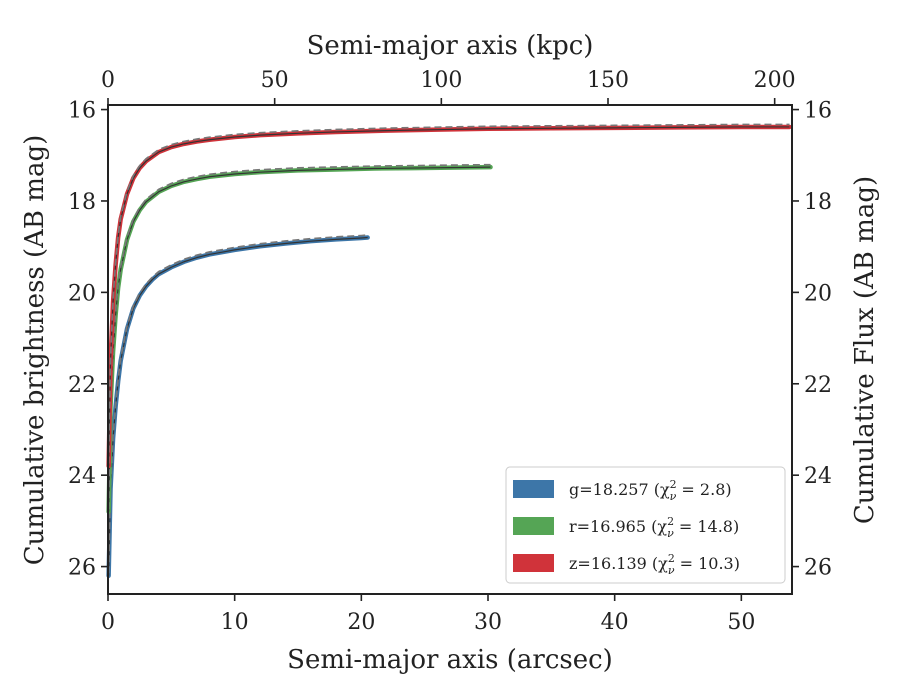  I want to click on x-top-tick-label: 0, so click(108, 80).